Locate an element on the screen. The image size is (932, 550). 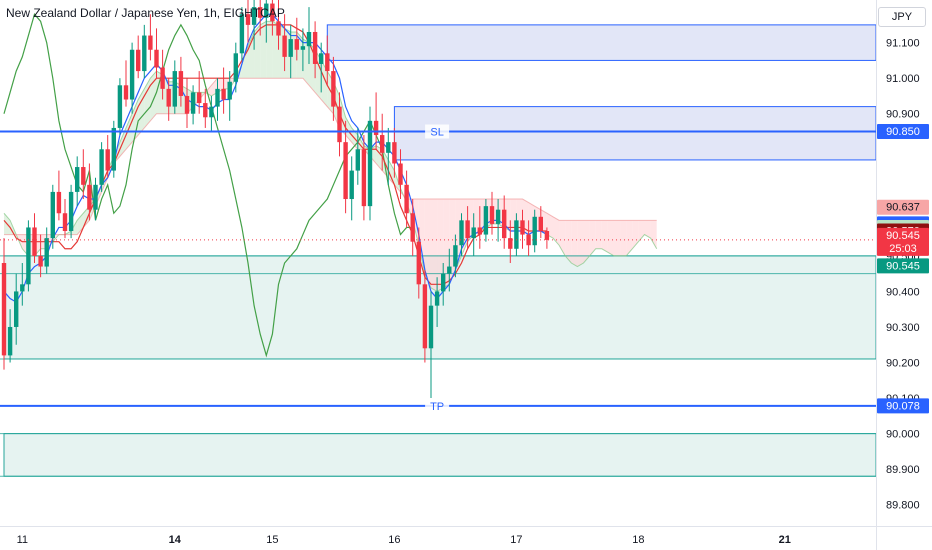
price-tick-9: 89.900 is located at coordinates (903, 470).